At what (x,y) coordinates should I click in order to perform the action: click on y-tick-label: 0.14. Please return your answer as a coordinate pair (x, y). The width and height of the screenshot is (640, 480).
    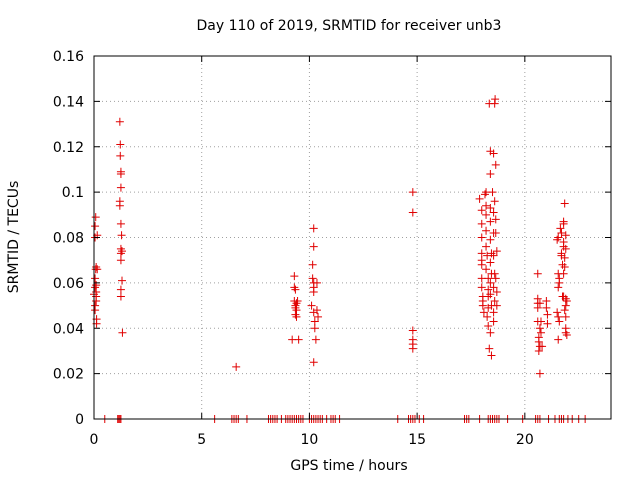
    Looking at the image, I should click on (68, 102).